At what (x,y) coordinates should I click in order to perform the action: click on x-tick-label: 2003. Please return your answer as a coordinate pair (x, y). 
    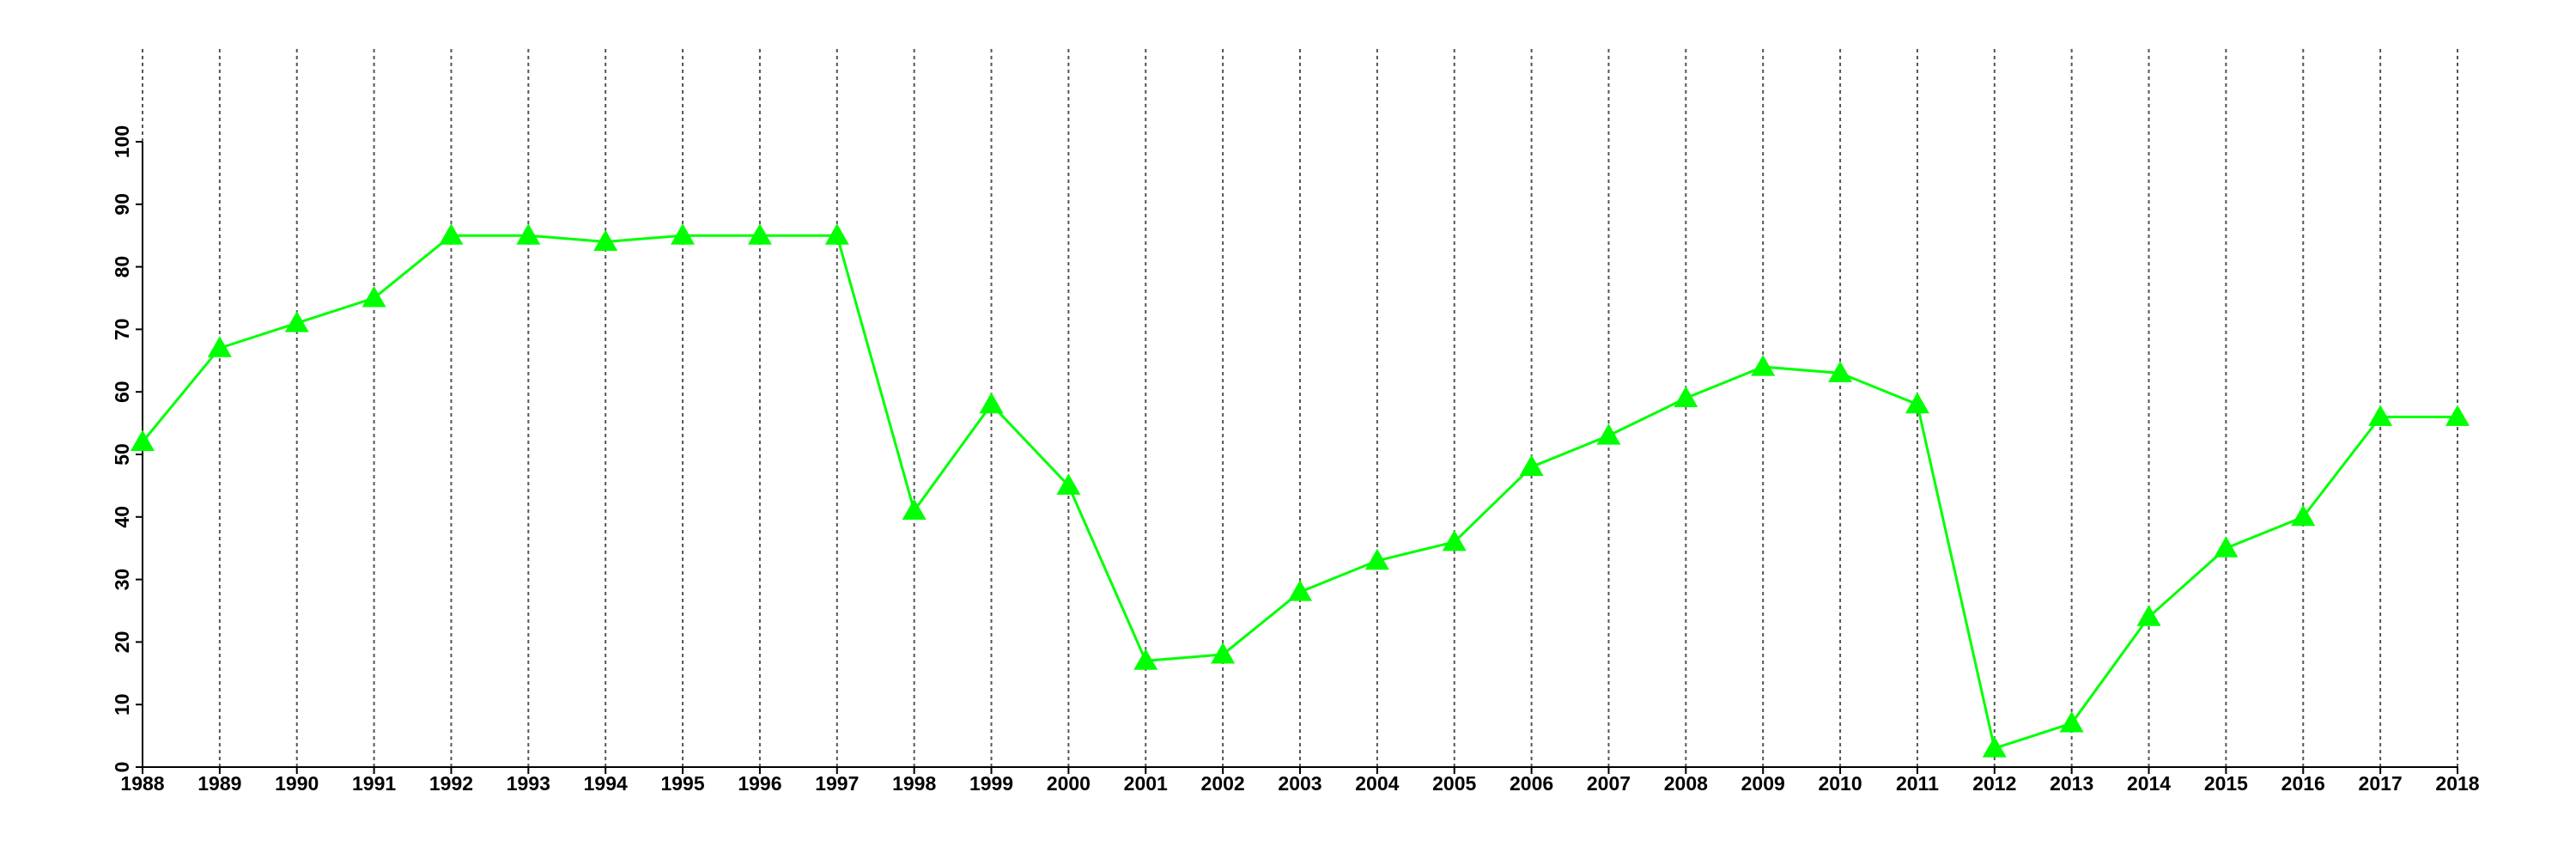
    Looking at the image, I should click on (1299, 783).